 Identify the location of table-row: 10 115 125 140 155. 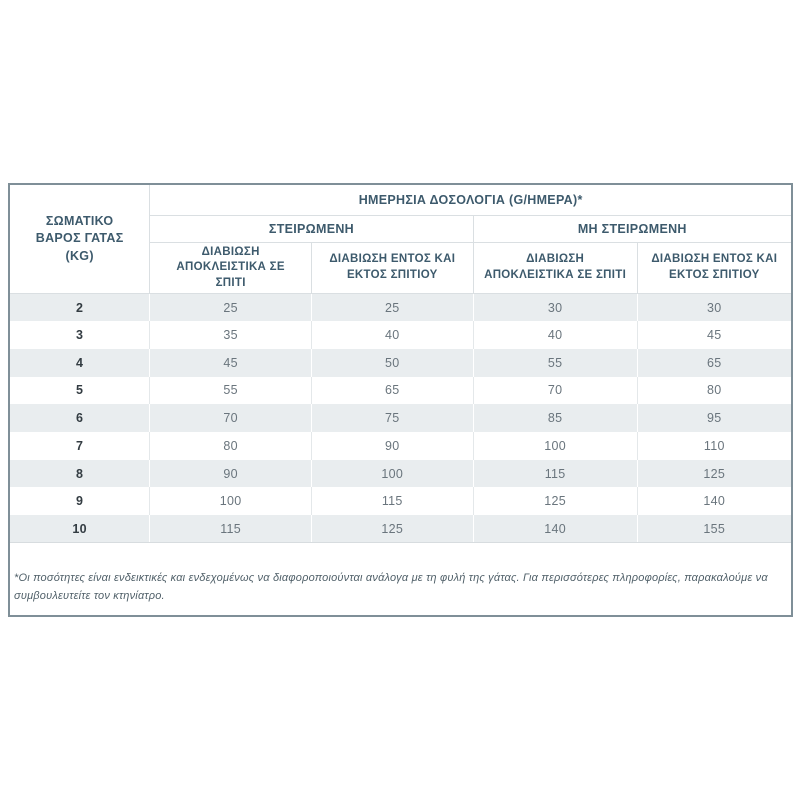
(400, 529).